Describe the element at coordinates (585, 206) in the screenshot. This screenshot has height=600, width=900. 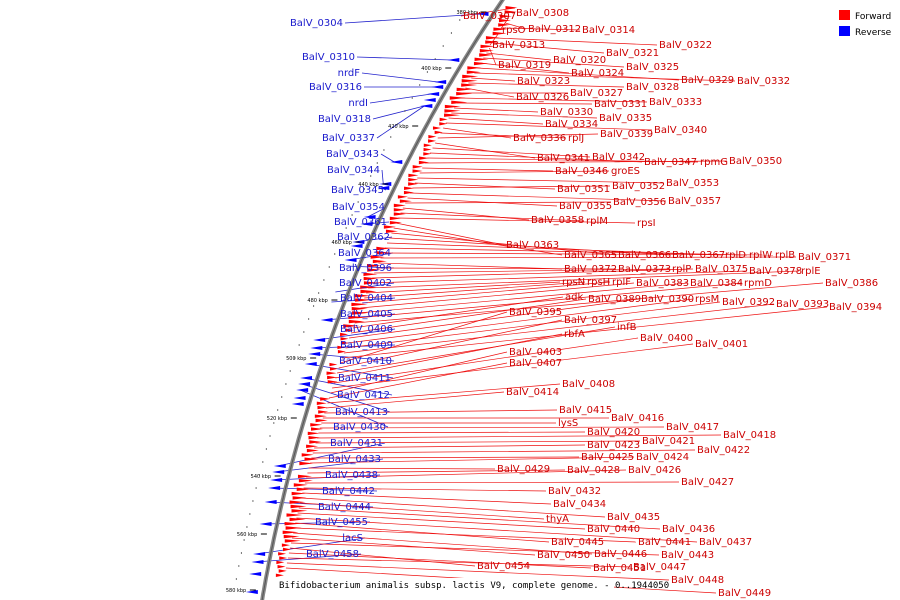
I see `forward-gene-label: BalV_0355` at that location.